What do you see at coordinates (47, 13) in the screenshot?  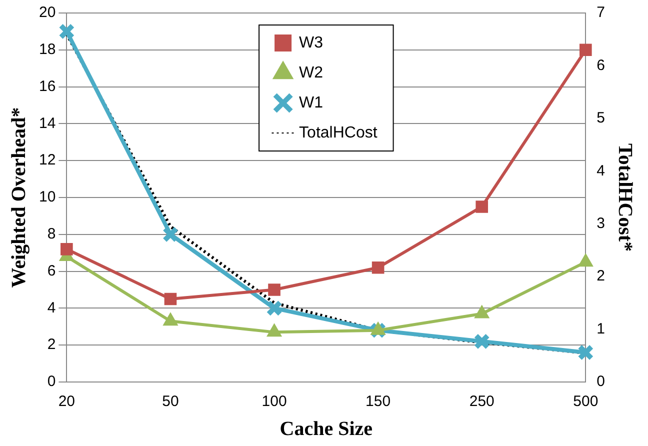 I see `y-tick-label: 20` at bounding box center [47, 13].